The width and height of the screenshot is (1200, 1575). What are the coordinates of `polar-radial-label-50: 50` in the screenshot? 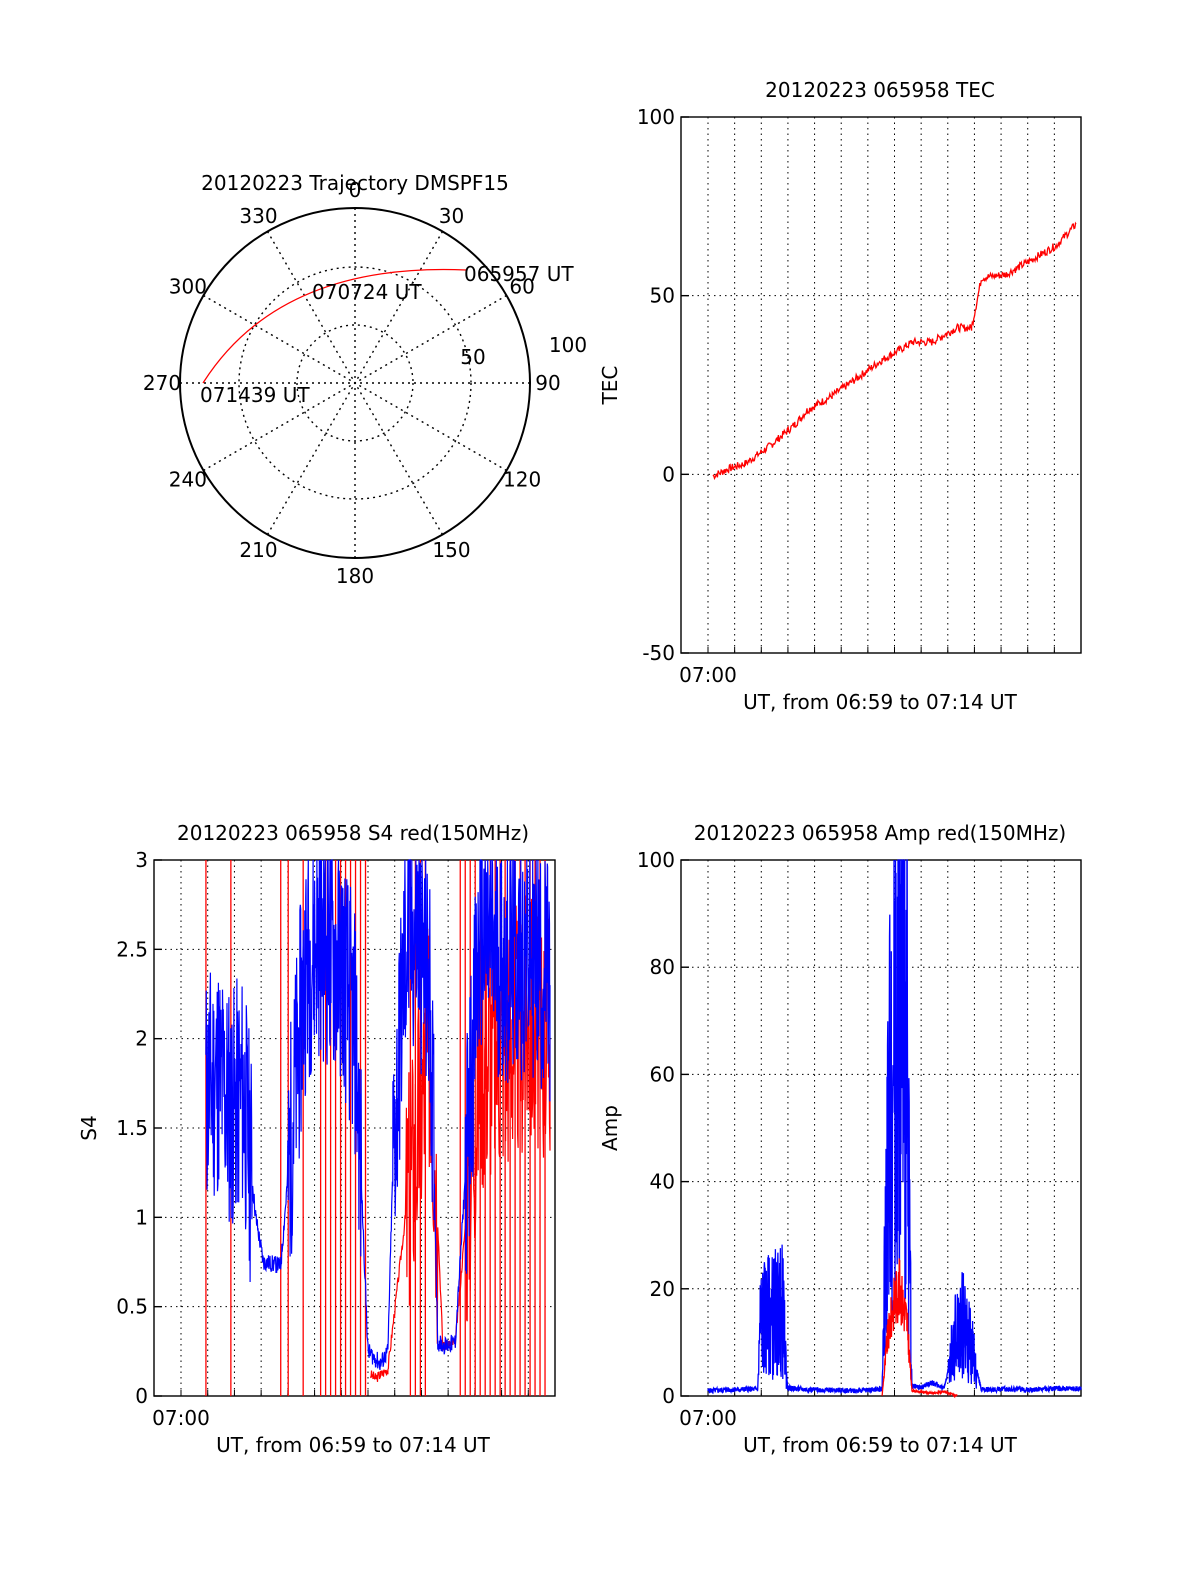 It's located at (472, 357).